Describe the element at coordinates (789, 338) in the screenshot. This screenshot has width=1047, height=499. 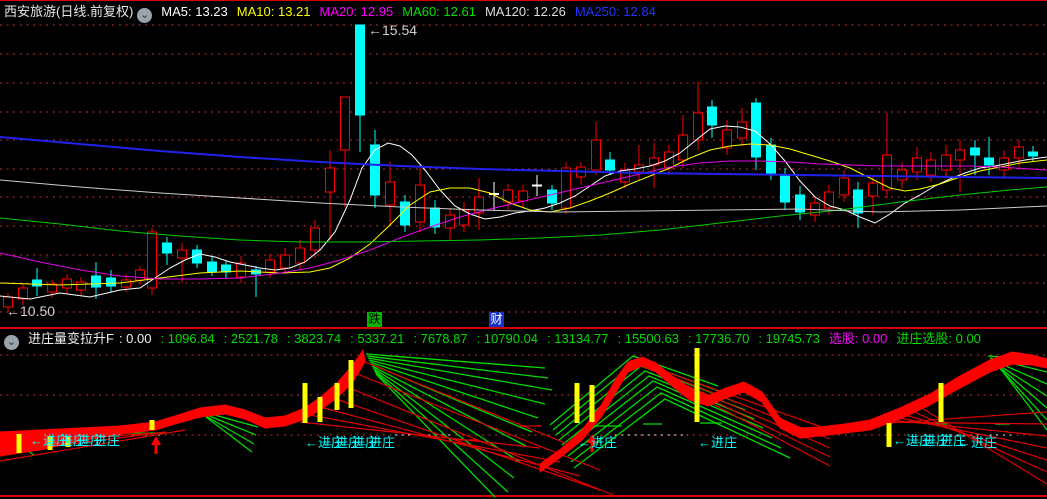
I see `indicator-series-value: : 19745.73` at that location.